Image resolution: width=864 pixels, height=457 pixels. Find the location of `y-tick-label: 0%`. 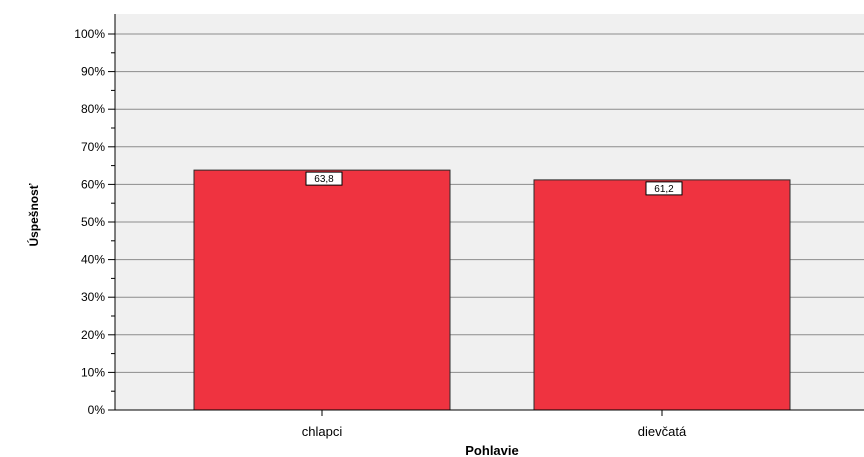

y-tick-label: 0% is located at coordinates (97, 410).